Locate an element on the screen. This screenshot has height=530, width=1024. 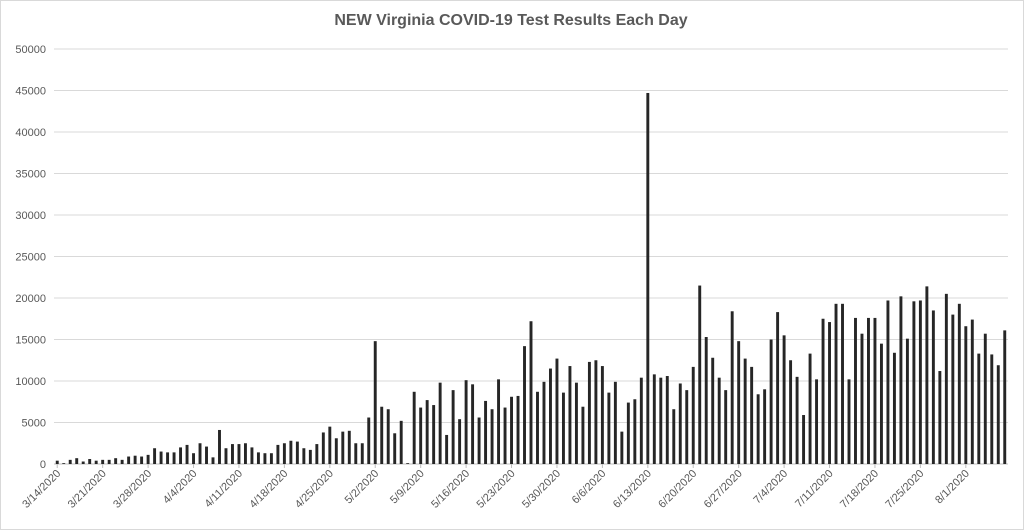
x-tick-label: 5/30/2020 is located at coordinates (541, 489).